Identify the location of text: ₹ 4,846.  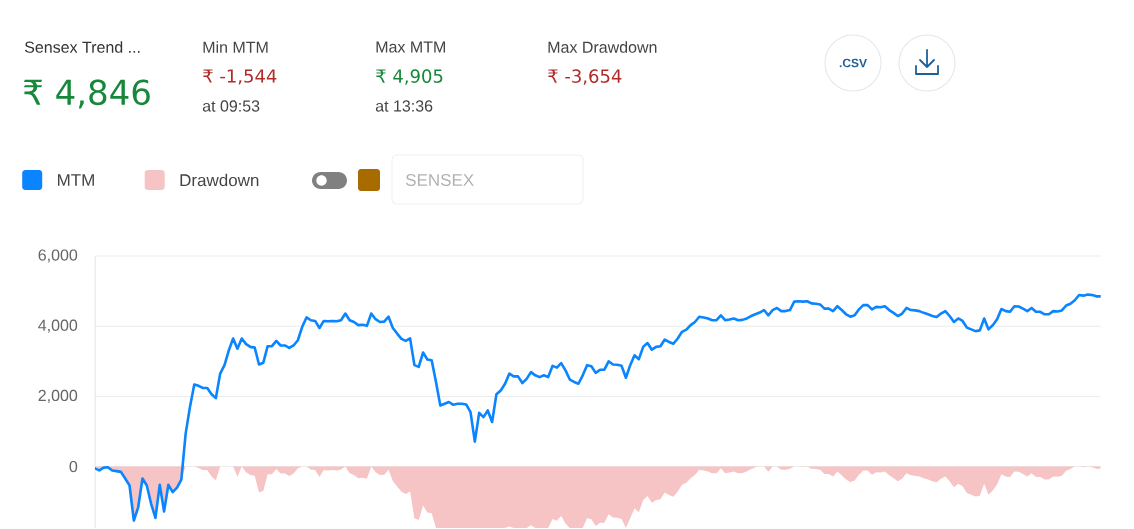
(86, 94).